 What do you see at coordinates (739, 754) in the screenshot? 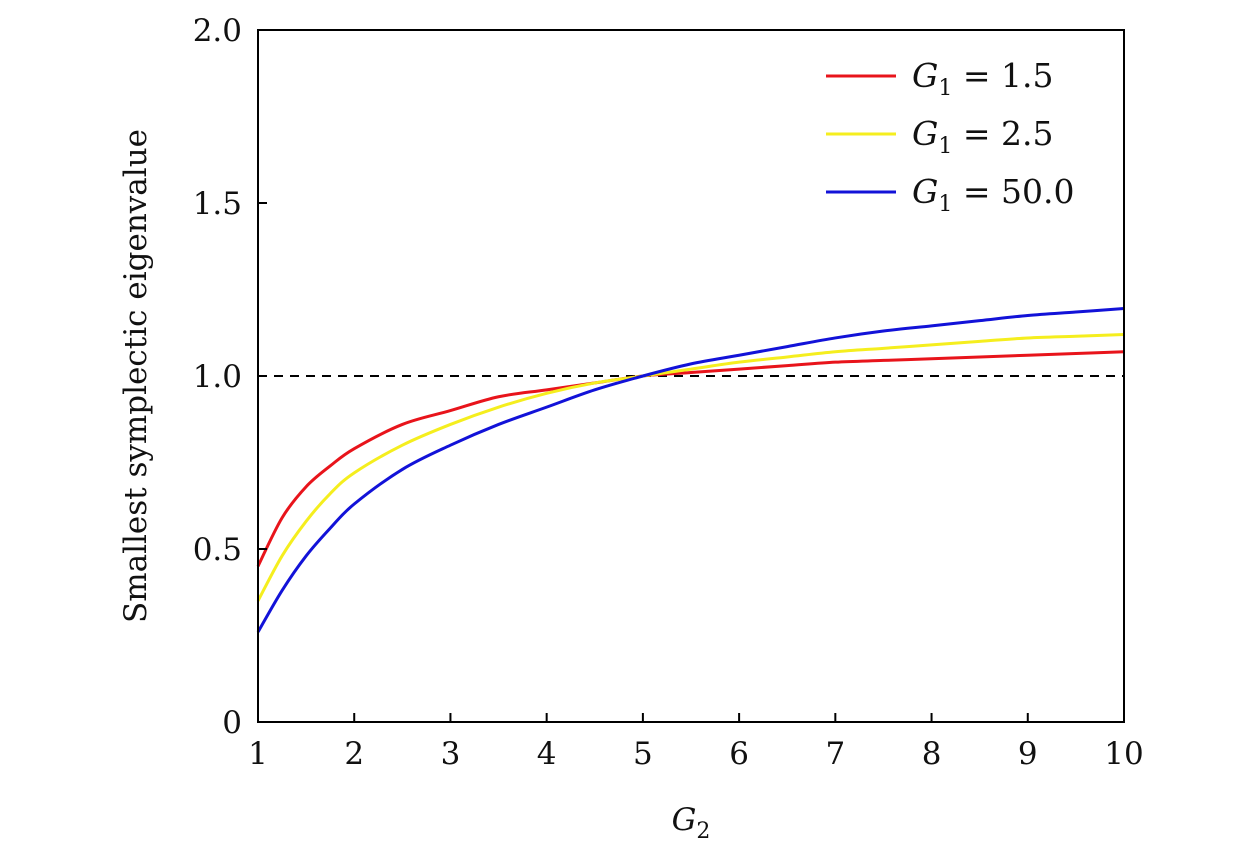
I see `x-tick-label: 6` at bounding box center [739, 754].